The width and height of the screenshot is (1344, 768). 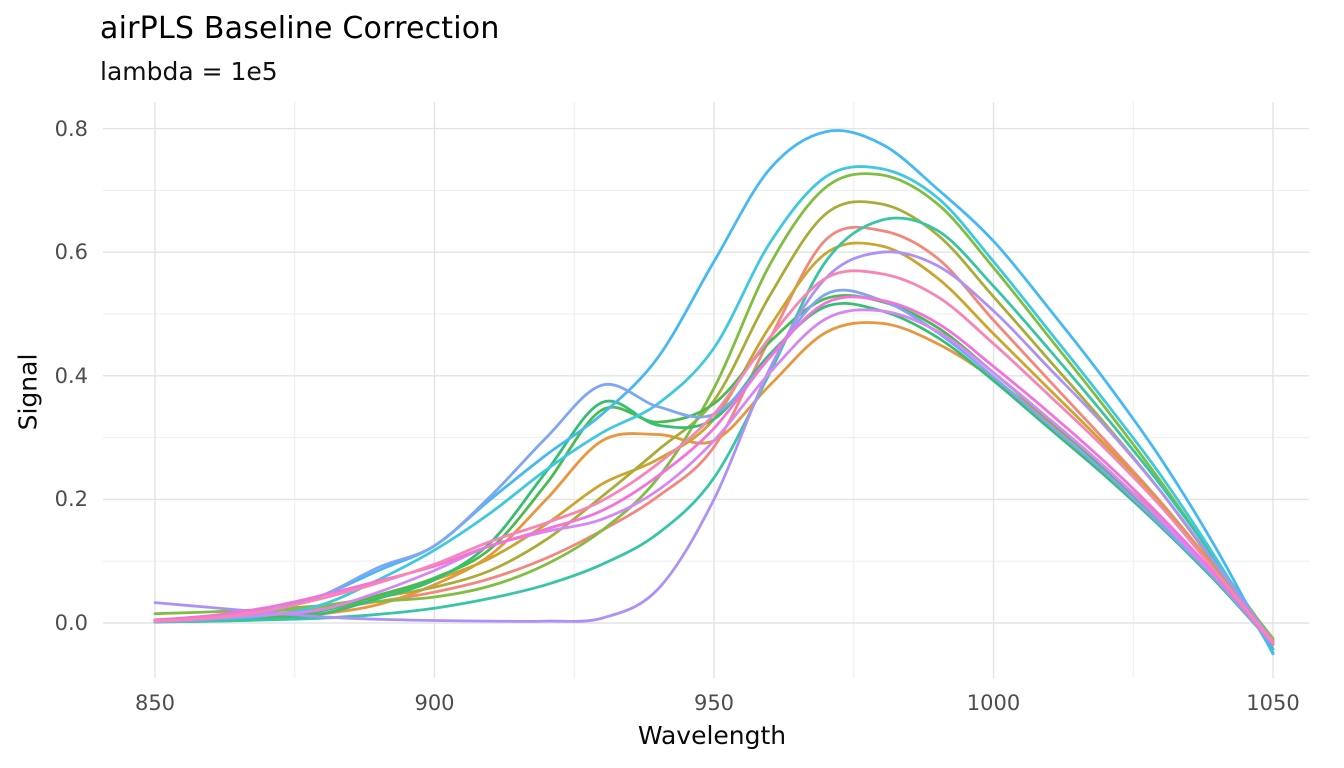 What do you see at coordinates (71, 375) in the screenshot?
I see `y-tick: 0.4` at bounding box center [71, 375].